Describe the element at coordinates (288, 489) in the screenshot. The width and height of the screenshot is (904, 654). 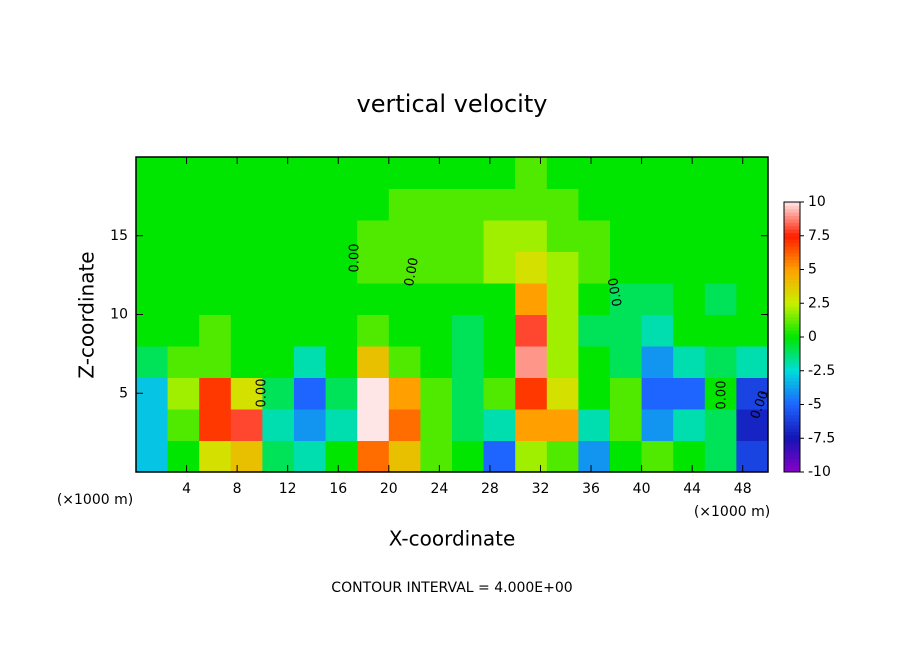
I see `x-tick-label: 12` at that location.